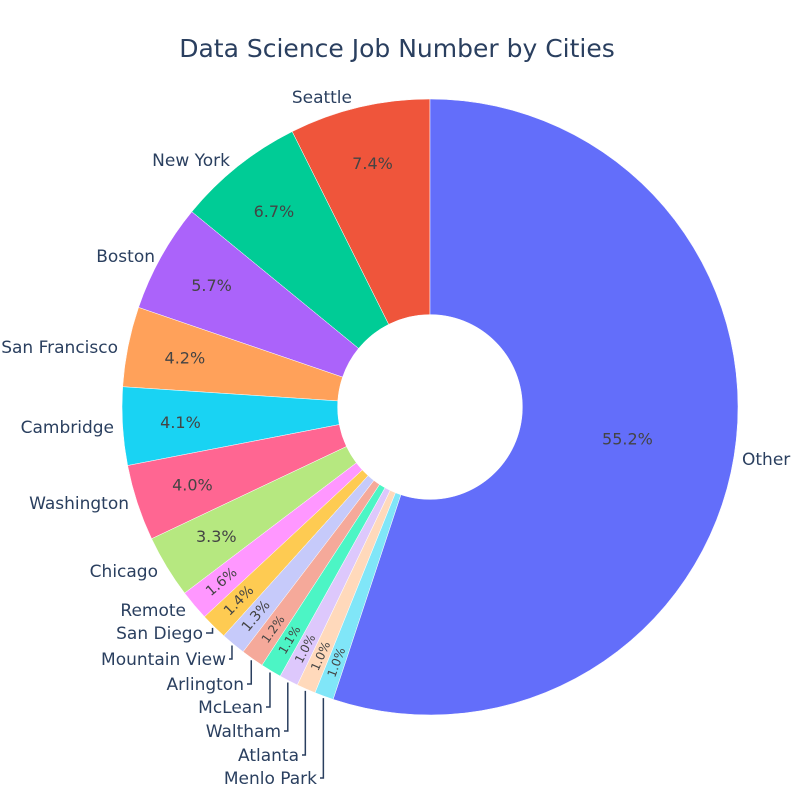  What do you see at coordinates (79, 504) in the screenshot?
I see `slice-name-label: Washington` at bounding box center [79, 504].